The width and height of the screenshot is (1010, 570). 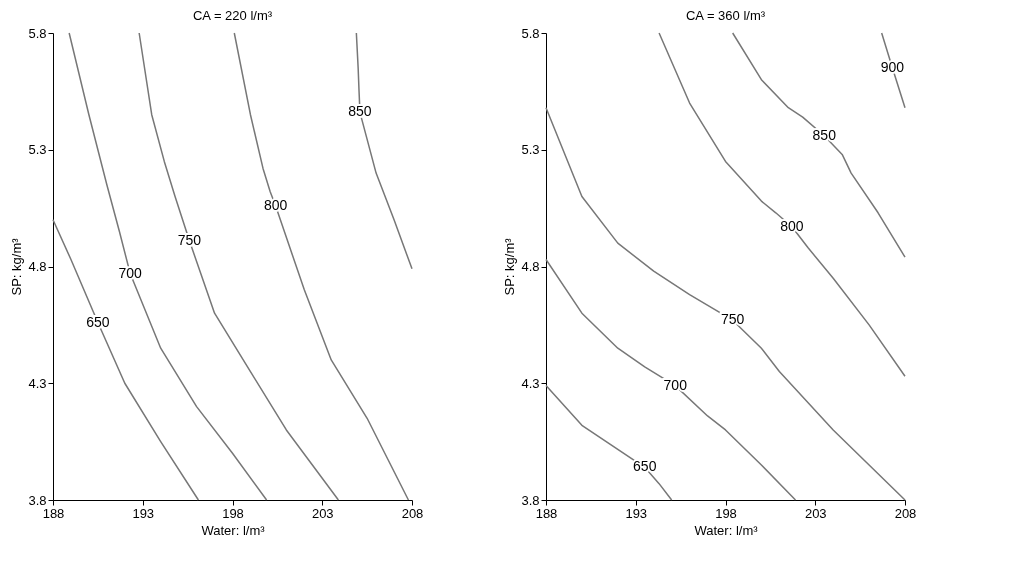 What do you see at coordinates (360, 111) in the screenshot?
I see `series-label: 850` at bounding box center [360, 111].